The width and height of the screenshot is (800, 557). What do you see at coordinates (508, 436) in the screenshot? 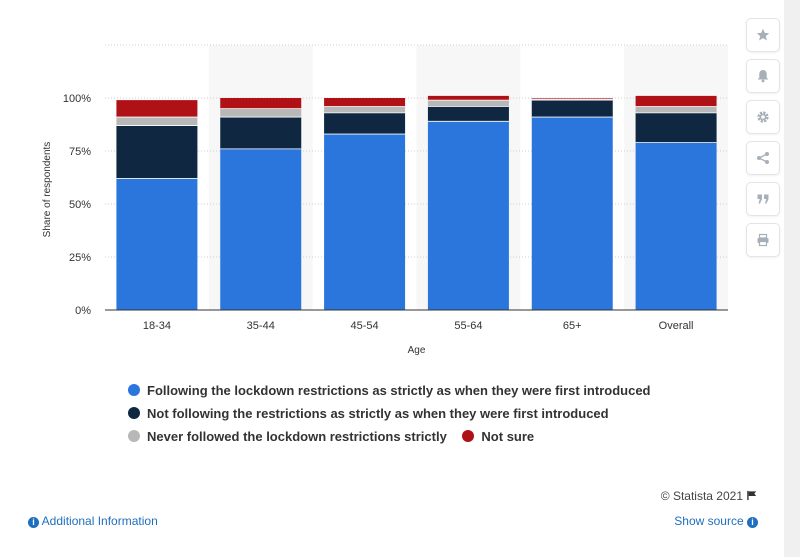
I see `legend-label-not-sure: Not sure` at bounding box center [508, 436].